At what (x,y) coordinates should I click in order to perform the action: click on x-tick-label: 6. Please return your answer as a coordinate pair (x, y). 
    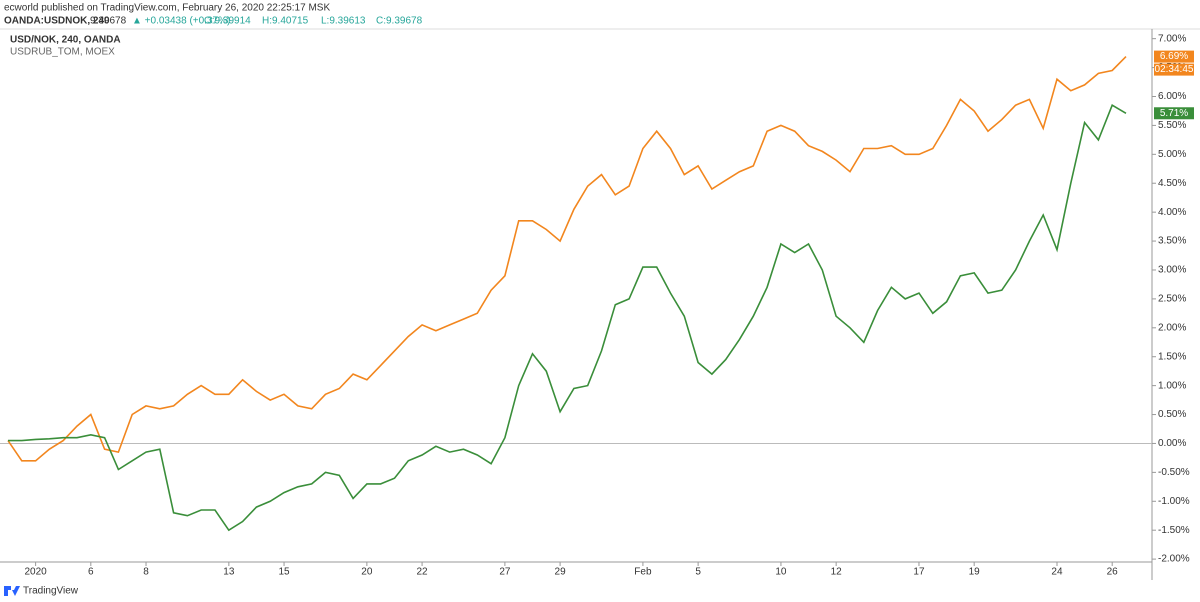
    Looking at the image, I should click on (91, 572).